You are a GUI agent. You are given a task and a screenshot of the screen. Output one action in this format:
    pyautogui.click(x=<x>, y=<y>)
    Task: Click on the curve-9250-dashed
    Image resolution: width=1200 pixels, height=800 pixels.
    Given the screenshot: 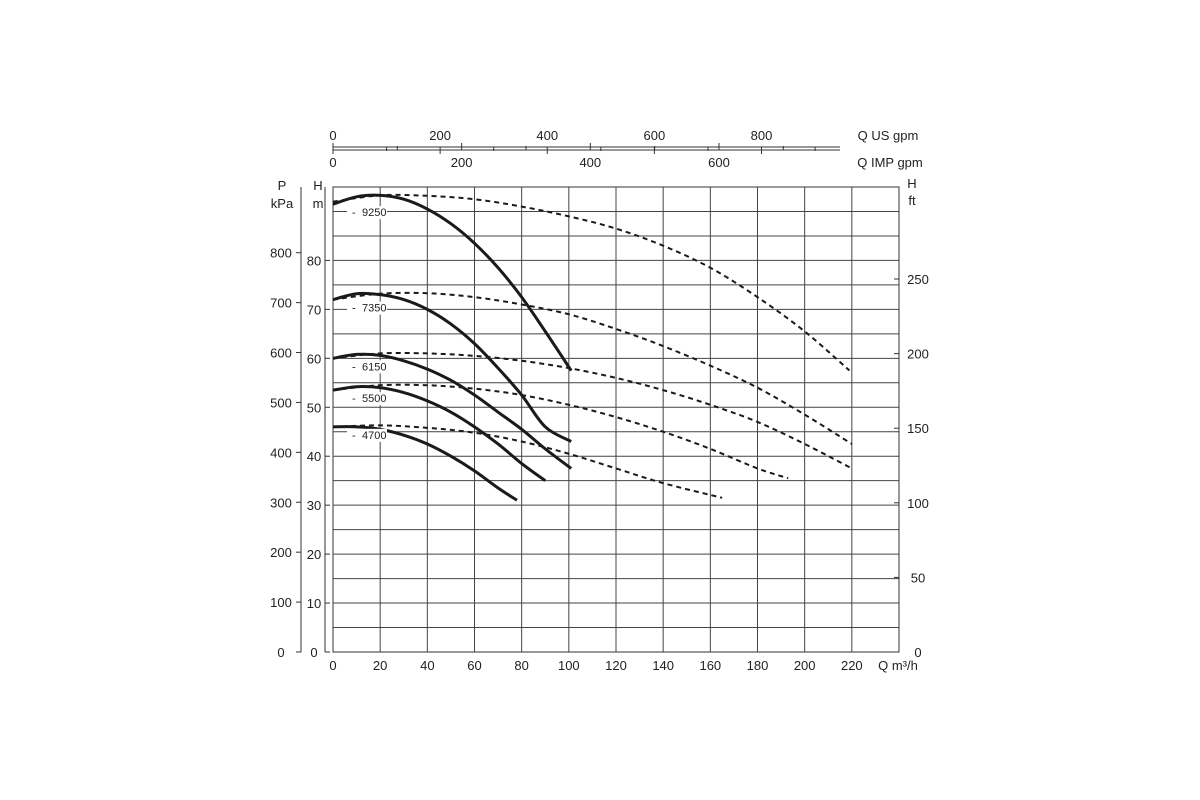 What is the action you would take?
    pyautogui.click(x=591, y=282)
    